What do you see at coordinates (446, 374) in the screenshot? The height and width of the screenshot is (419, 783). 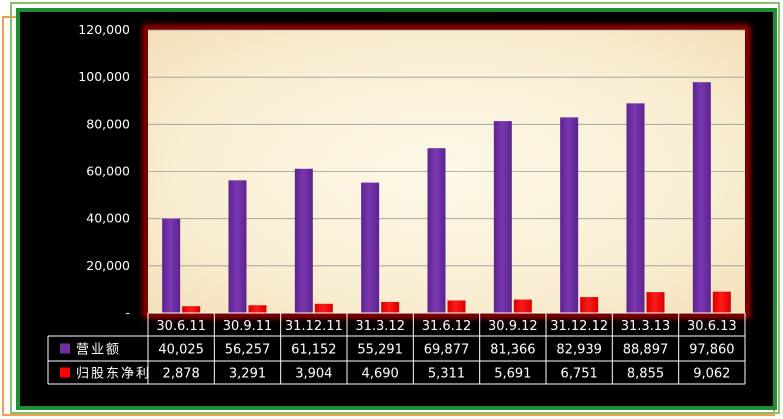 I see `table-value: 5,311` at bounding box center [446, 374].